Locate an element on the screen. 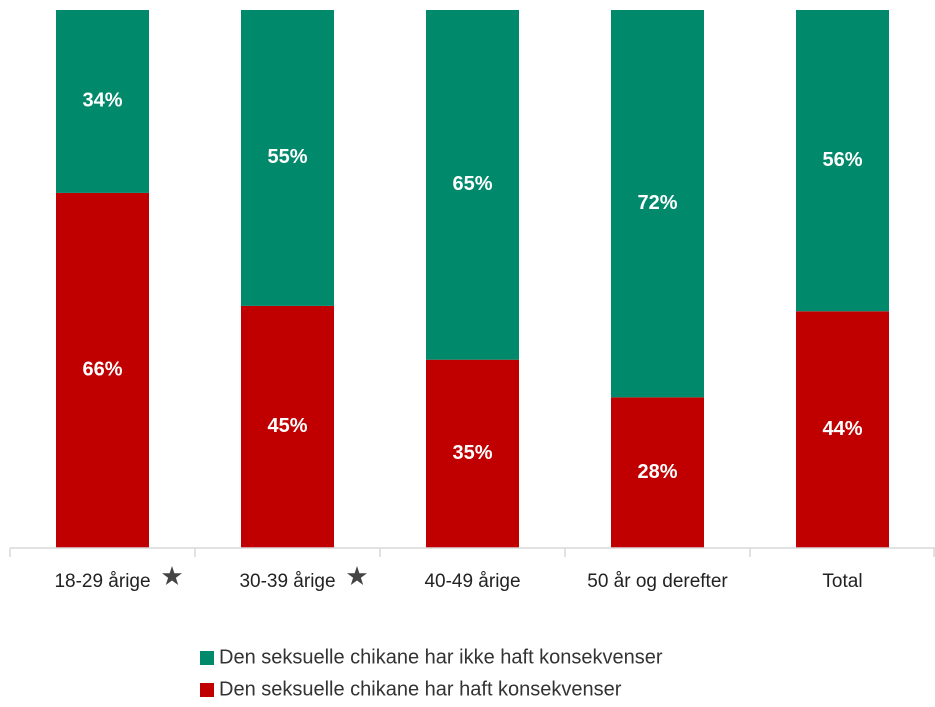 This screenshot has width=935, height=707. value-label: 45% is located at coordinates (287, 426).